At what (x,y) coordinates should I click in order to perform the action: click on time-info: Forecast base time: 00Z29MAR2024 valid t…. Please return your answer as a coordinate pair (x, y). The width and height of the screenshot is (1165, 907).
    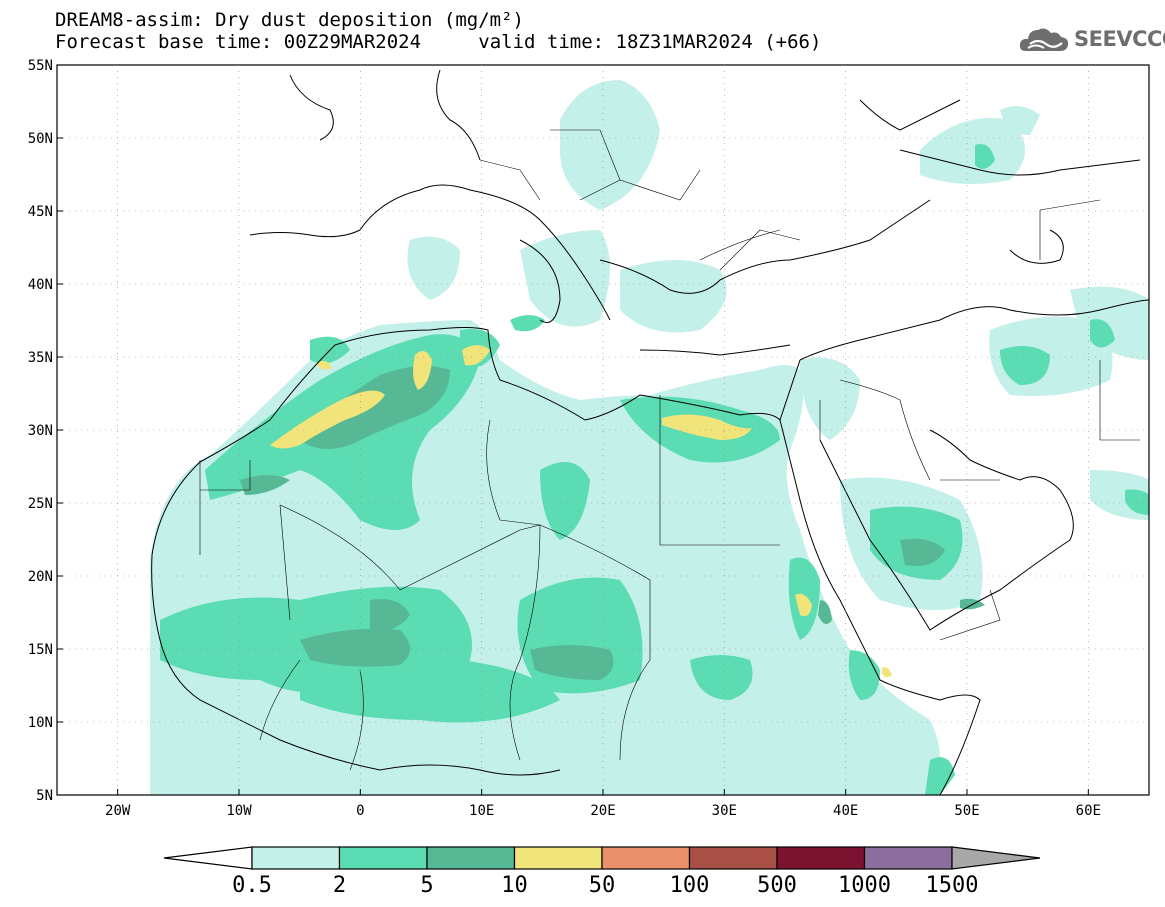
    Looking at the image, I should click on (438, 42).